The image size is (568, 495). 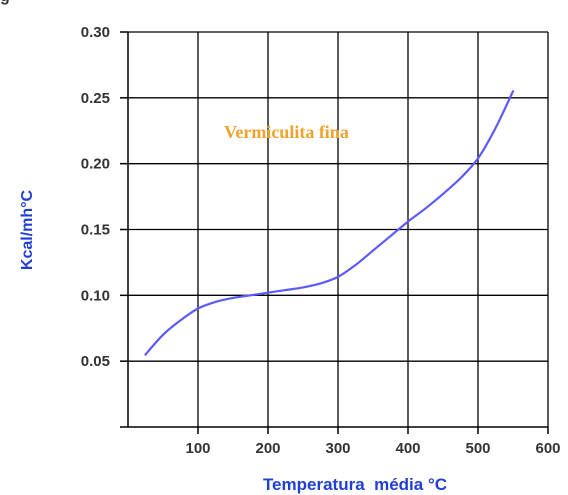 What do you see at coordinates (547, 448) in the screenshot?
I see `x-tick-label-600: 600` at bounding box center [547, 448].